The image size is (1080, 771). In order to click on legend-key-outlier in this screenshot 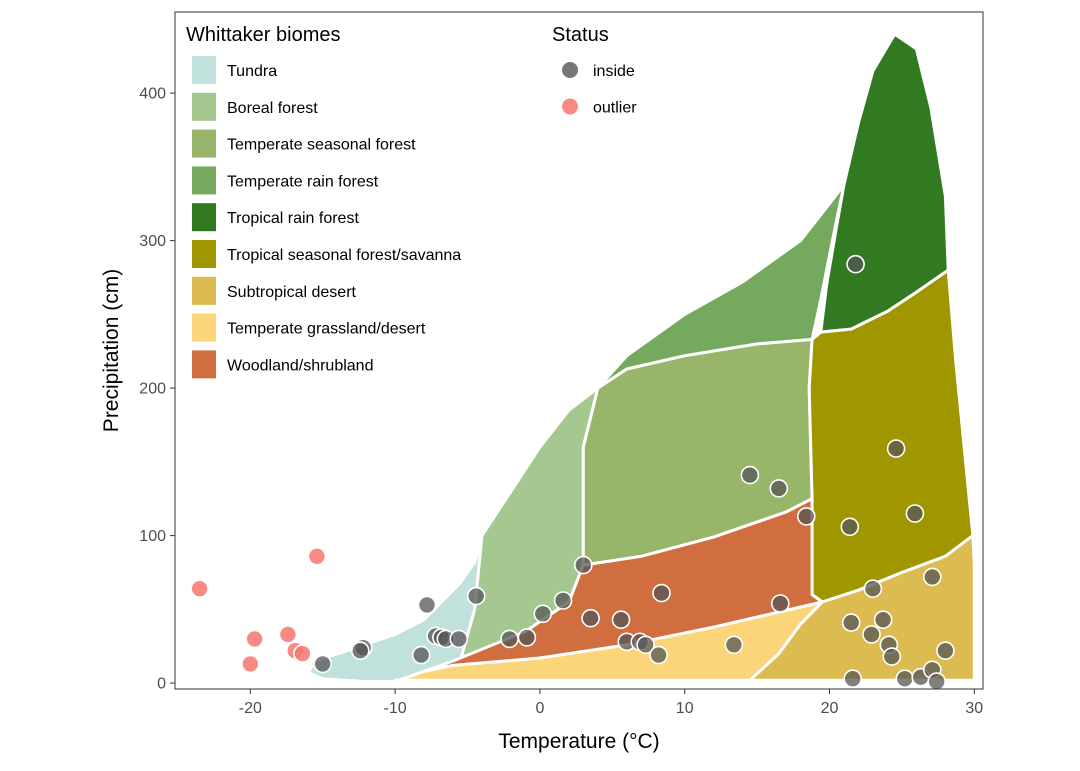, I will do `click(570, 106)`.